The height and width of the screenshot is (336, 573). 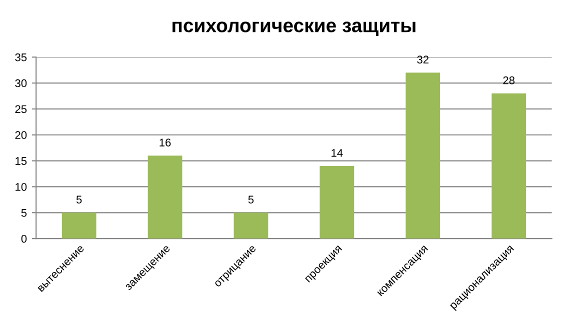 I want to click on data-label: 28, so click(x=509, y=80).